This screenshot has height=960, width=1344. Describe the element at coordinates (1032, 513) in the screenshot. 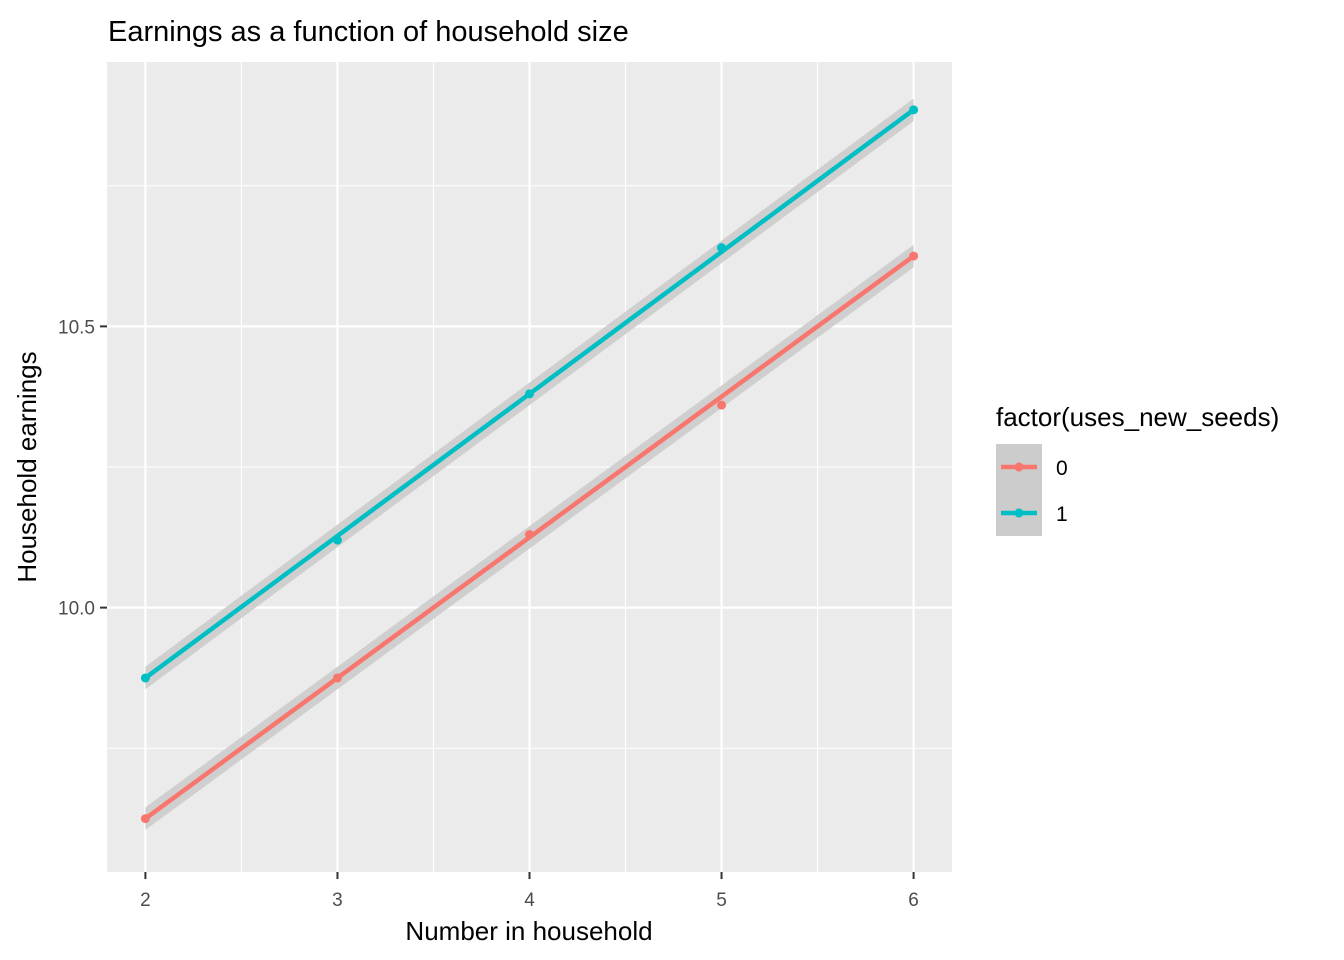

I see `legend-item-1: 1` at that location.